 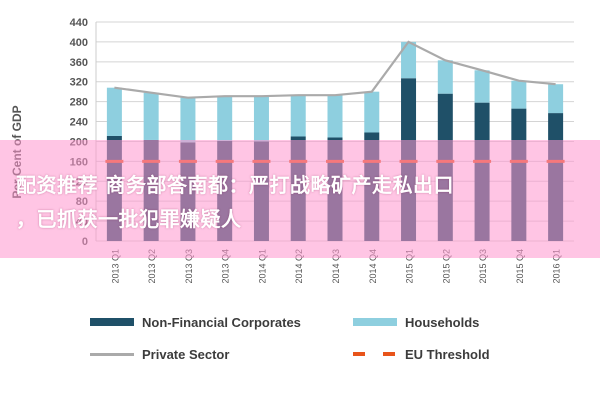 What do you see at coordinates (262, 266) in the screenshot?
I see `x-tick-label: 2014 Q1` at bounding box center [262, 266].